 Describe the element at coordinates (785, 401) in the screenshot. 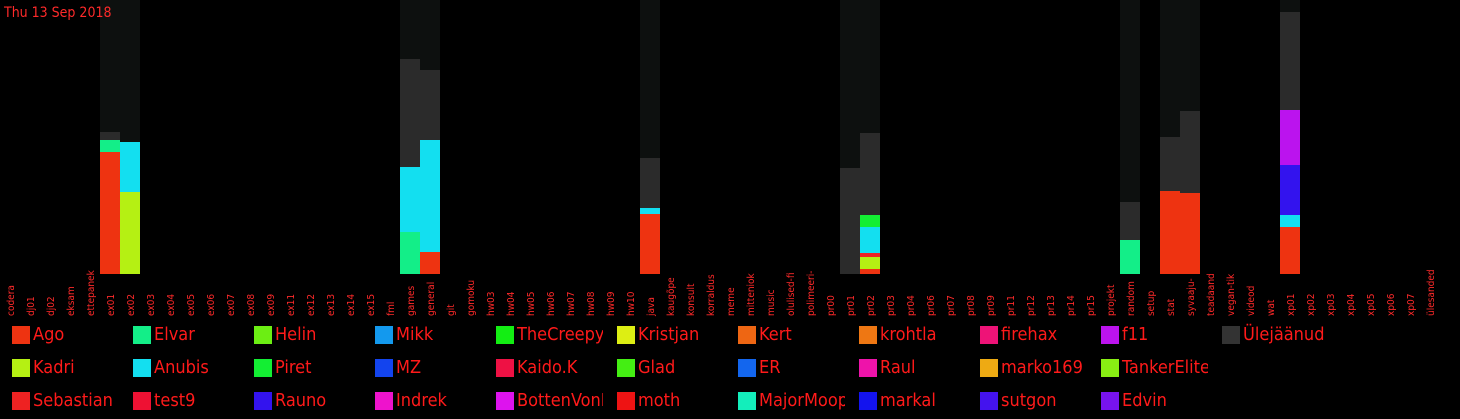

I see `legend-item: MajorMoopsy` at that location.